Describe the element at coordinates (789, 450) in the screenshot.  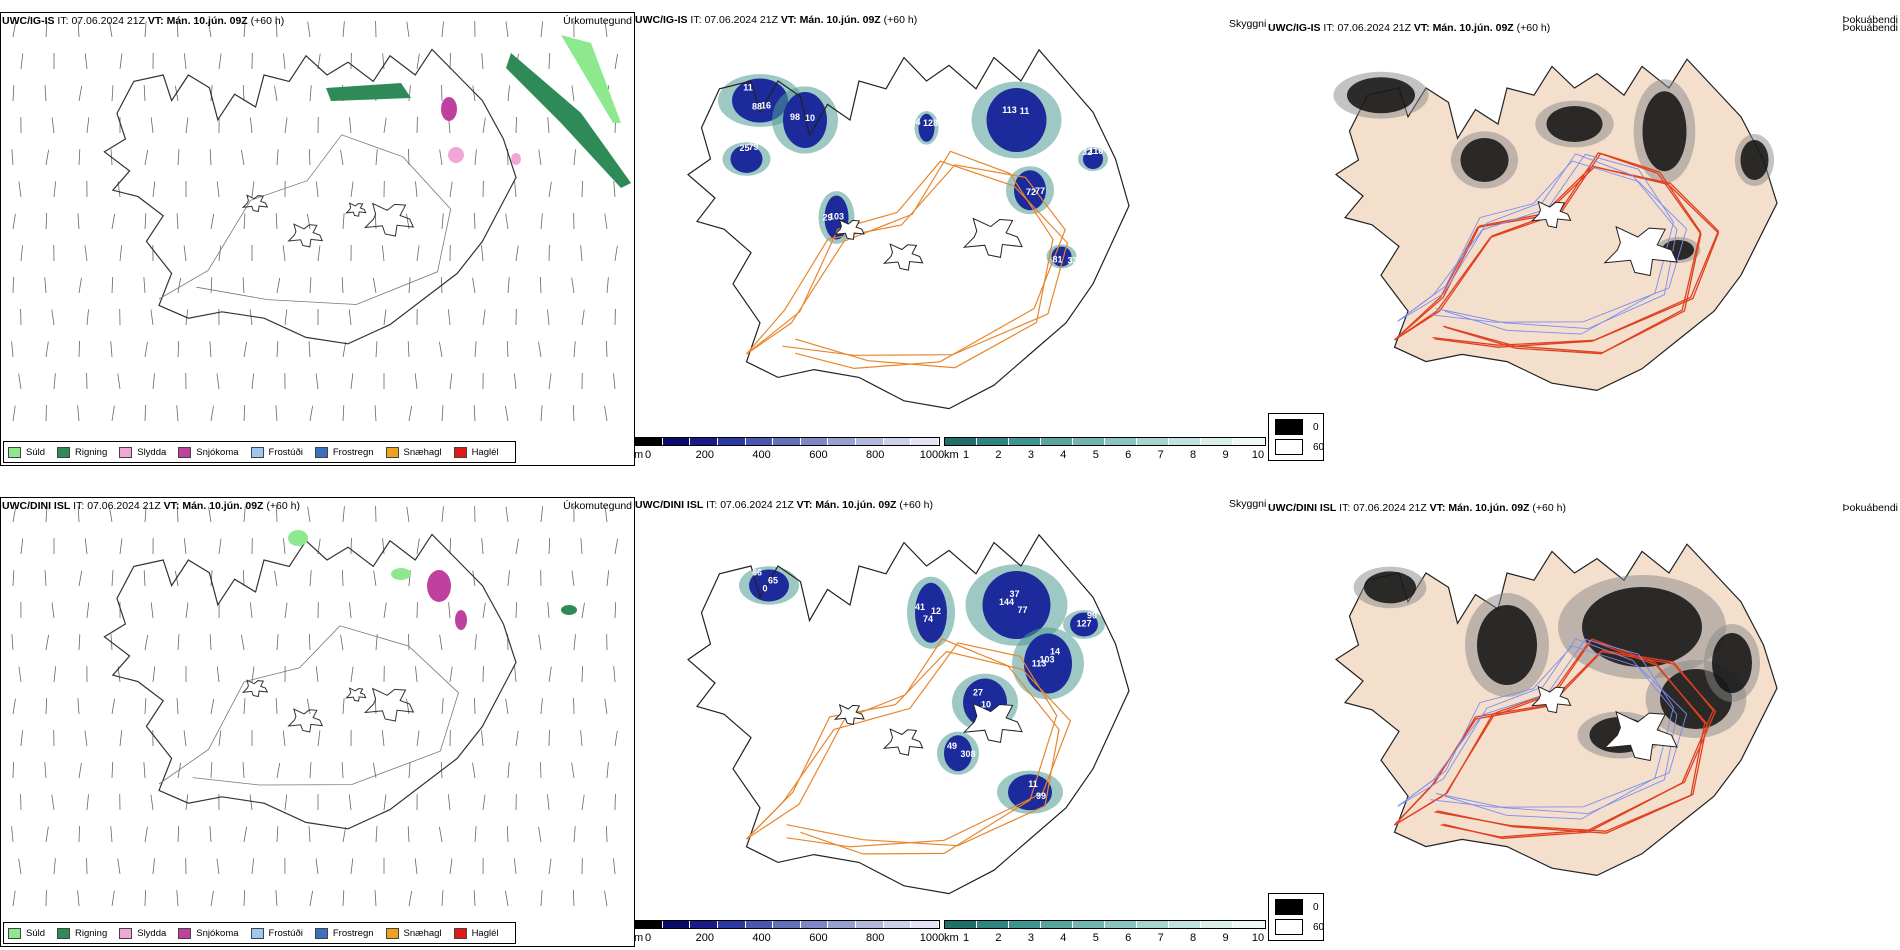
I see `height-colorbar-top: m 0 200 400 600 800 1000` at that location.